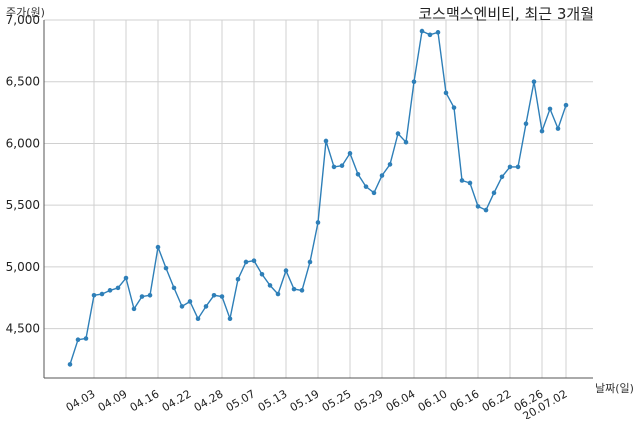  What do you see at coordinates (337, 400) in the screenshot?
I see `x-tick-label: 05.25` at bounding box center [337, 400].